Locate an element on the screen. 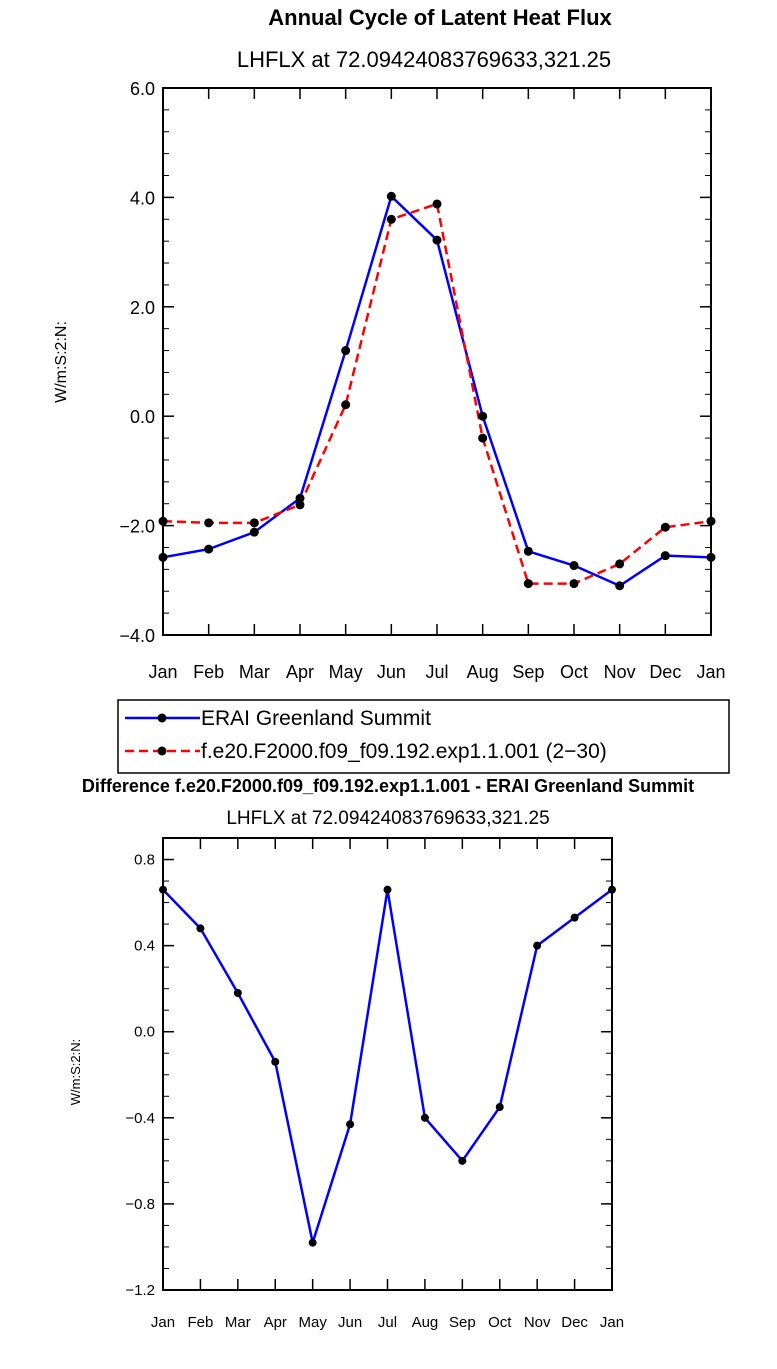  y-tick-label: 0.4 is located at coordinates (144, 946).